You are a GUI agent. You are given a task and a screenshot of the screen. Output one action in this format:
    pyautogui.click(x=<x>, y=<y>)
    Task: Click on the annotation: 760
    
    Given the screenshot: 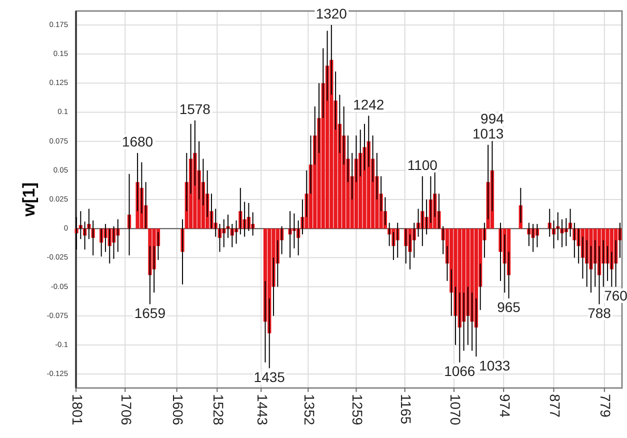 What is the action you would take?
    pyautogui.click(x=615, y=295)
    